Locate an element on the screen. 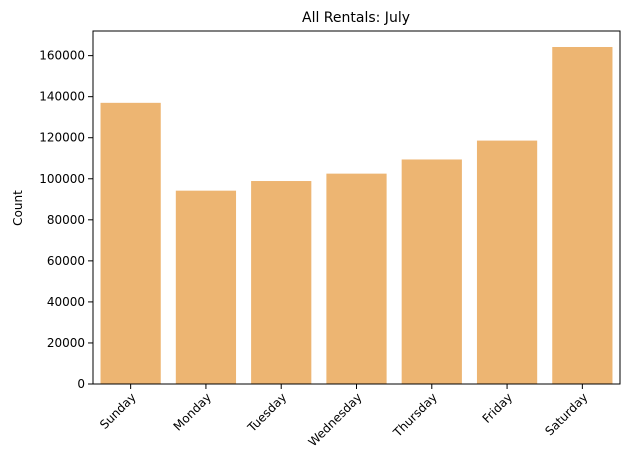 The height and width of the screenshot is (470, 630). x-tick-label-sunday: Sunday is located at coordinates (118, 411).